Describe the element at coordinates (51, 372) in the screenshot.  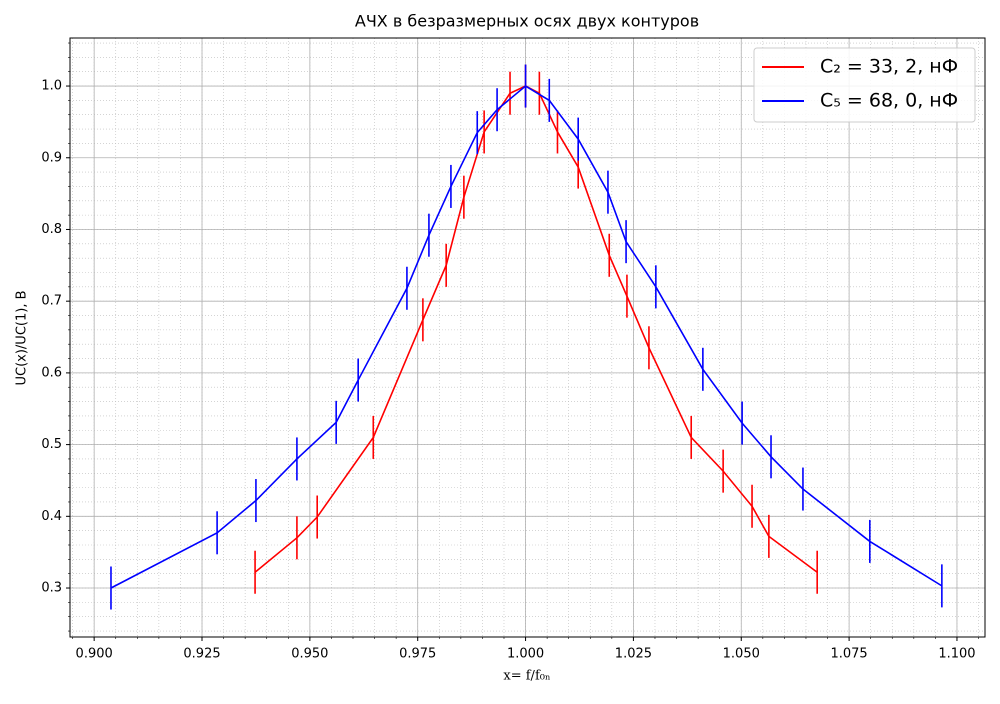
I see `y-tick-label: 0.6` at that location.